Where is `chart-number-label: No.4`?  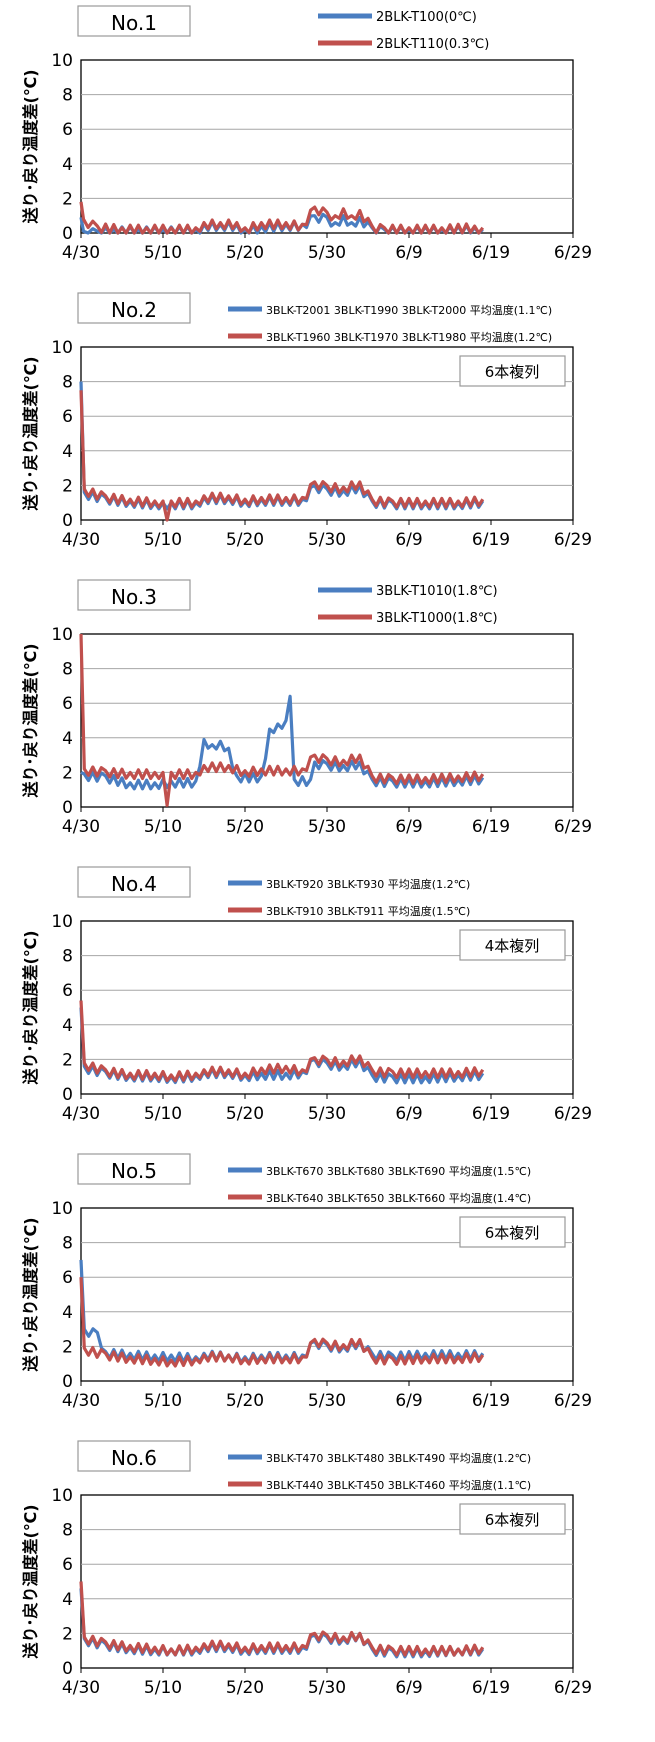
chart-number-label: No.4 is located at coordinates (134, 884).